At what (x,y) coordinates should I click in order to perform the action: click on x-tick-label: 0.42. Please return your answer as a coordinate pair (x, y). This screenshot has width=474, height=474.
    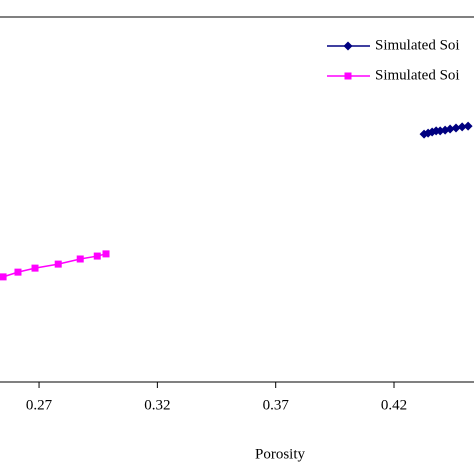
    Looking at the image, I should click on (394, 405).